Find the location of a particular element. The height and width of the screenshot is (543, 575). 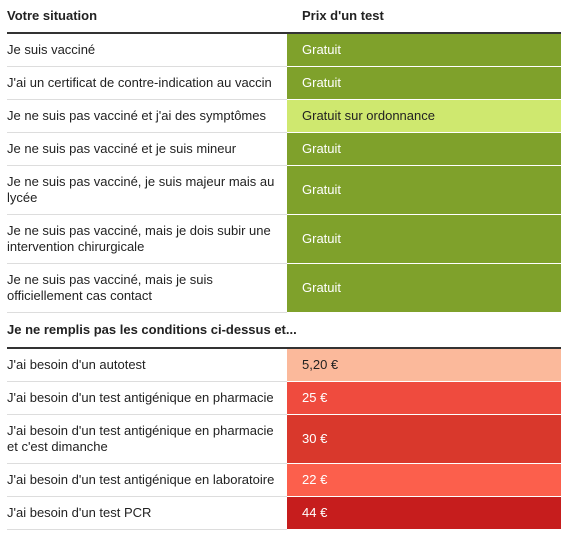

header-situation: Votre situation is located at coordinates (147, 17).